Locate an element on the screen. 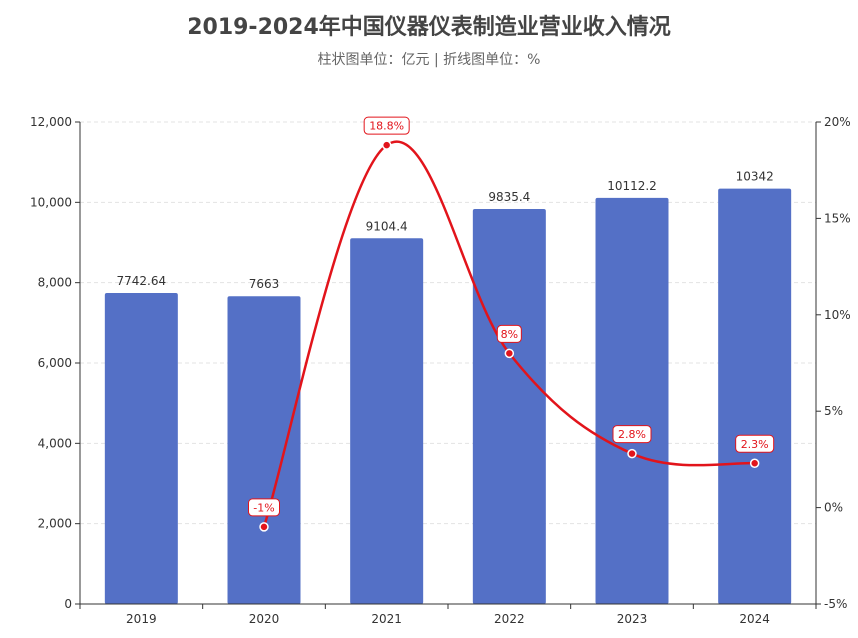 This screenshot has height=638, width=858. line-value-label: 8% is located at coordinates (509, 334).